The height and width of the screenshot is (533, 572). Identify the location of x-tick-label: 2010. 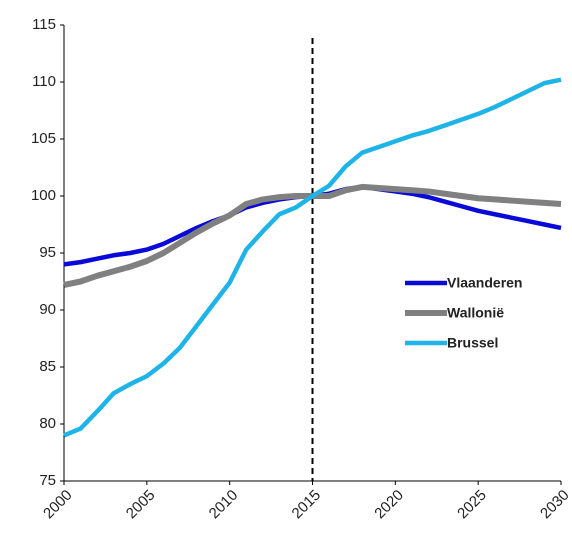
(224, 505).